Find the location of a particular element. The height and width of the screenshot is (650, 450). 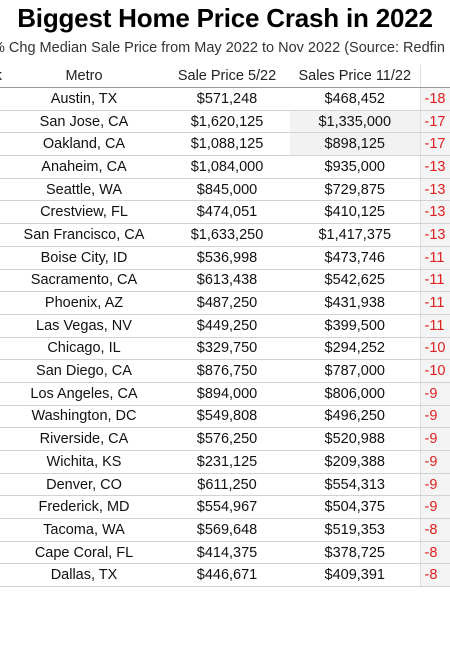

table-row: Dallas, TX $446,671 $409,391 -8 is located at coordinates (225, 575).